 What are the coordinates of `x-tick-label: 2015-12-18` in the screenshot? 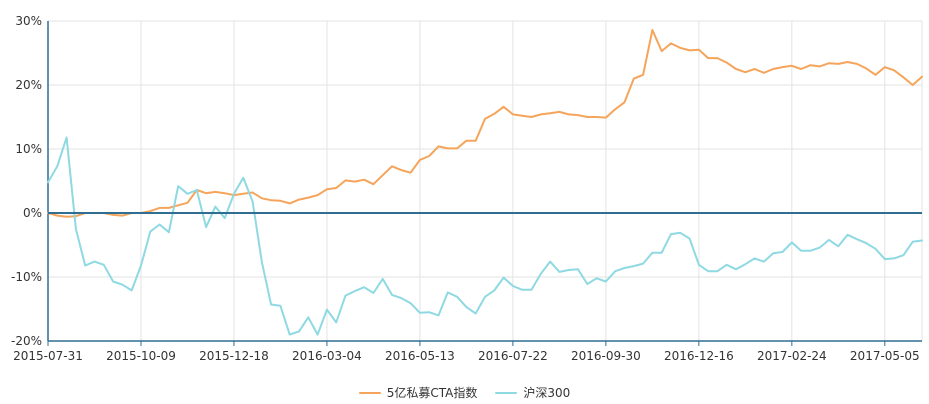 It's located at (234, 356).